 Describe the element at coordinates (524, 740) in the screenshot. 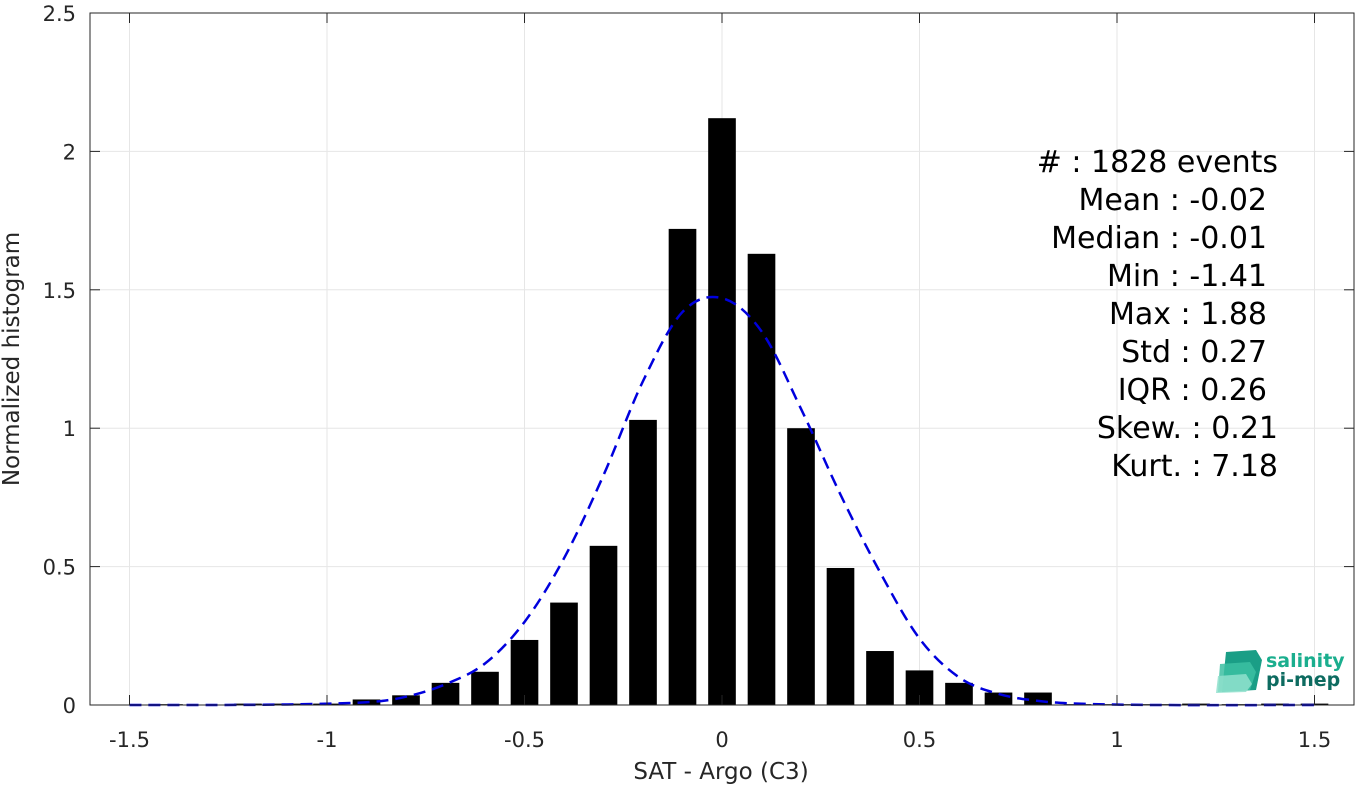

I see `x-tick-label: -0.5` at that location.